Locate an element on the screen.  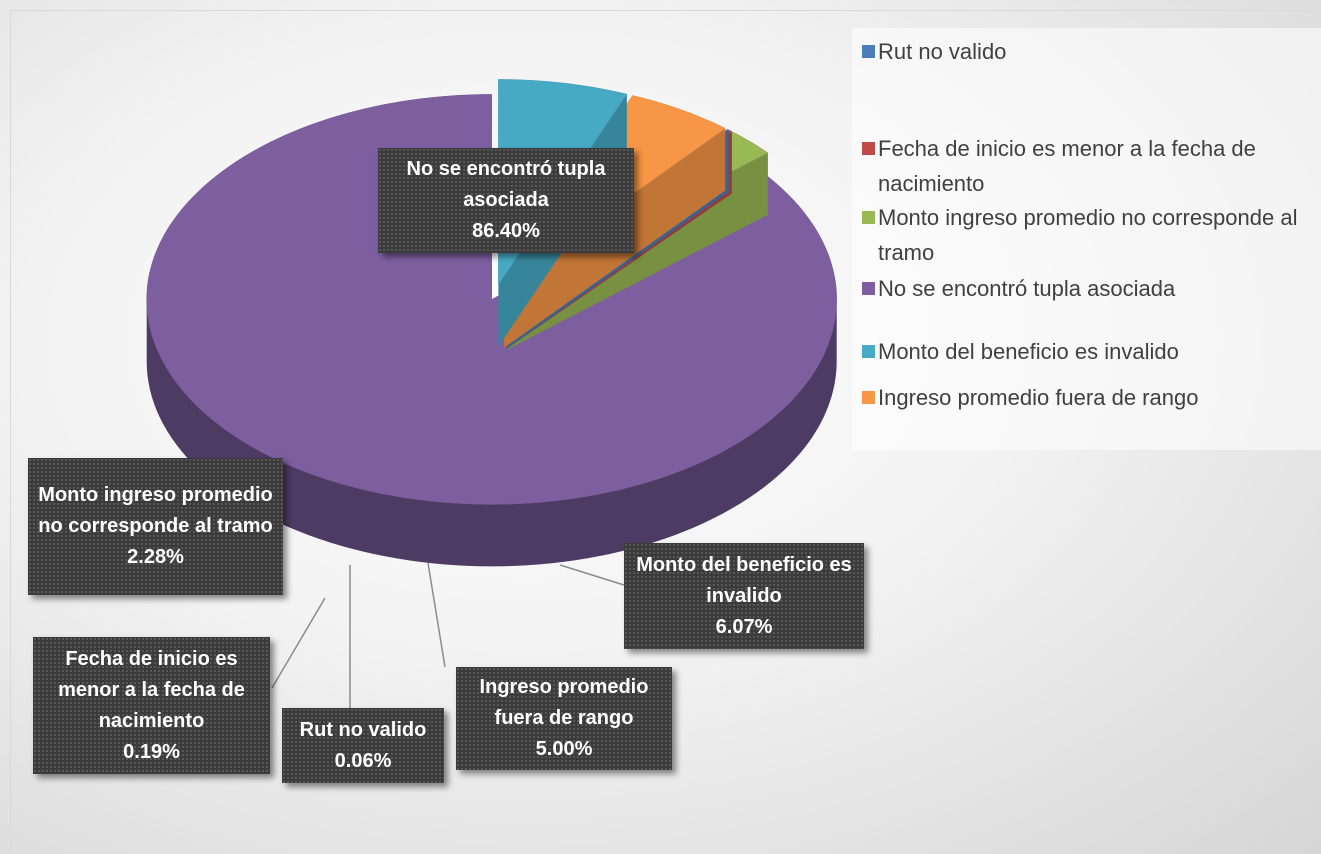
data-label-value: 2.28% is located at coordinates (155, 557).